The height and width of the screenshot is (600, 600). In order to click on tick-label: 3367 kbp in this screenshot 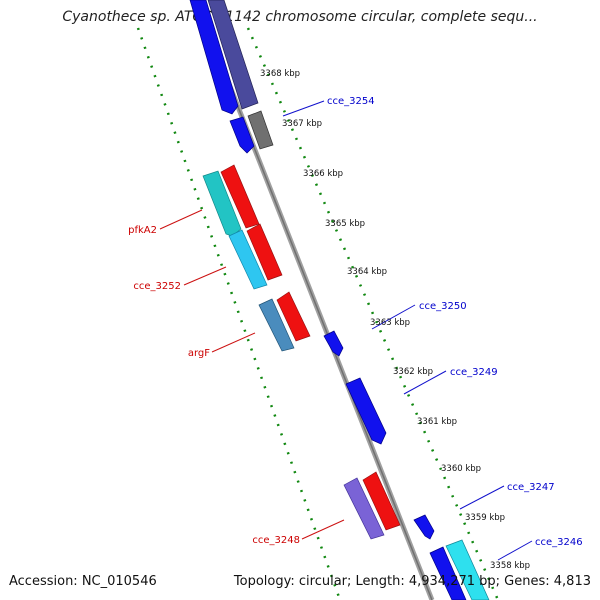, I will do `click(302, 124)`.